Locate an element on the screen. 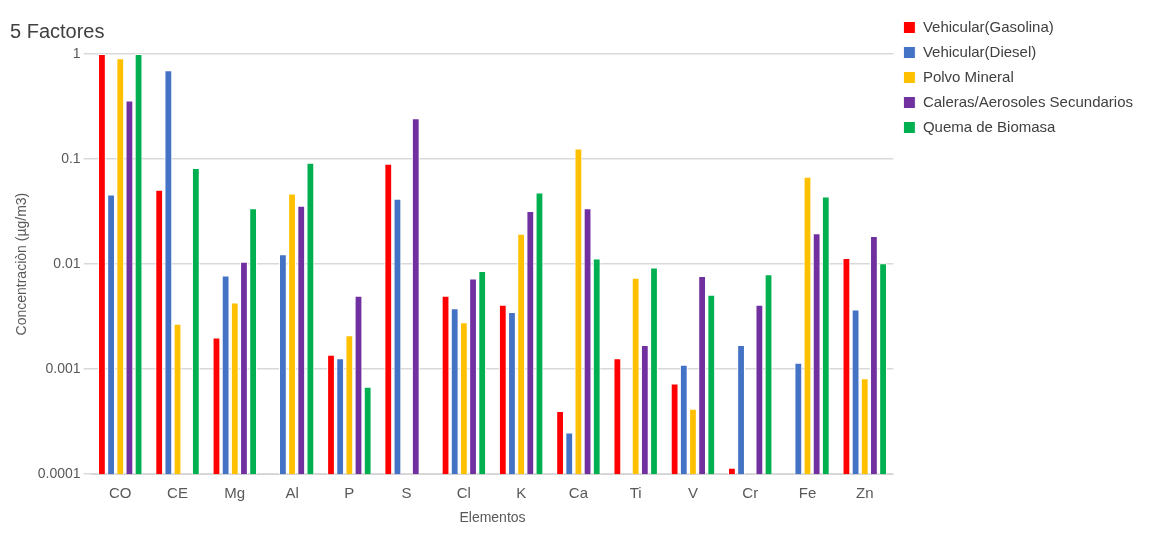 This screenshot has height=541, width=1153. x-tick-label: K is located at coordinates (521, 493).